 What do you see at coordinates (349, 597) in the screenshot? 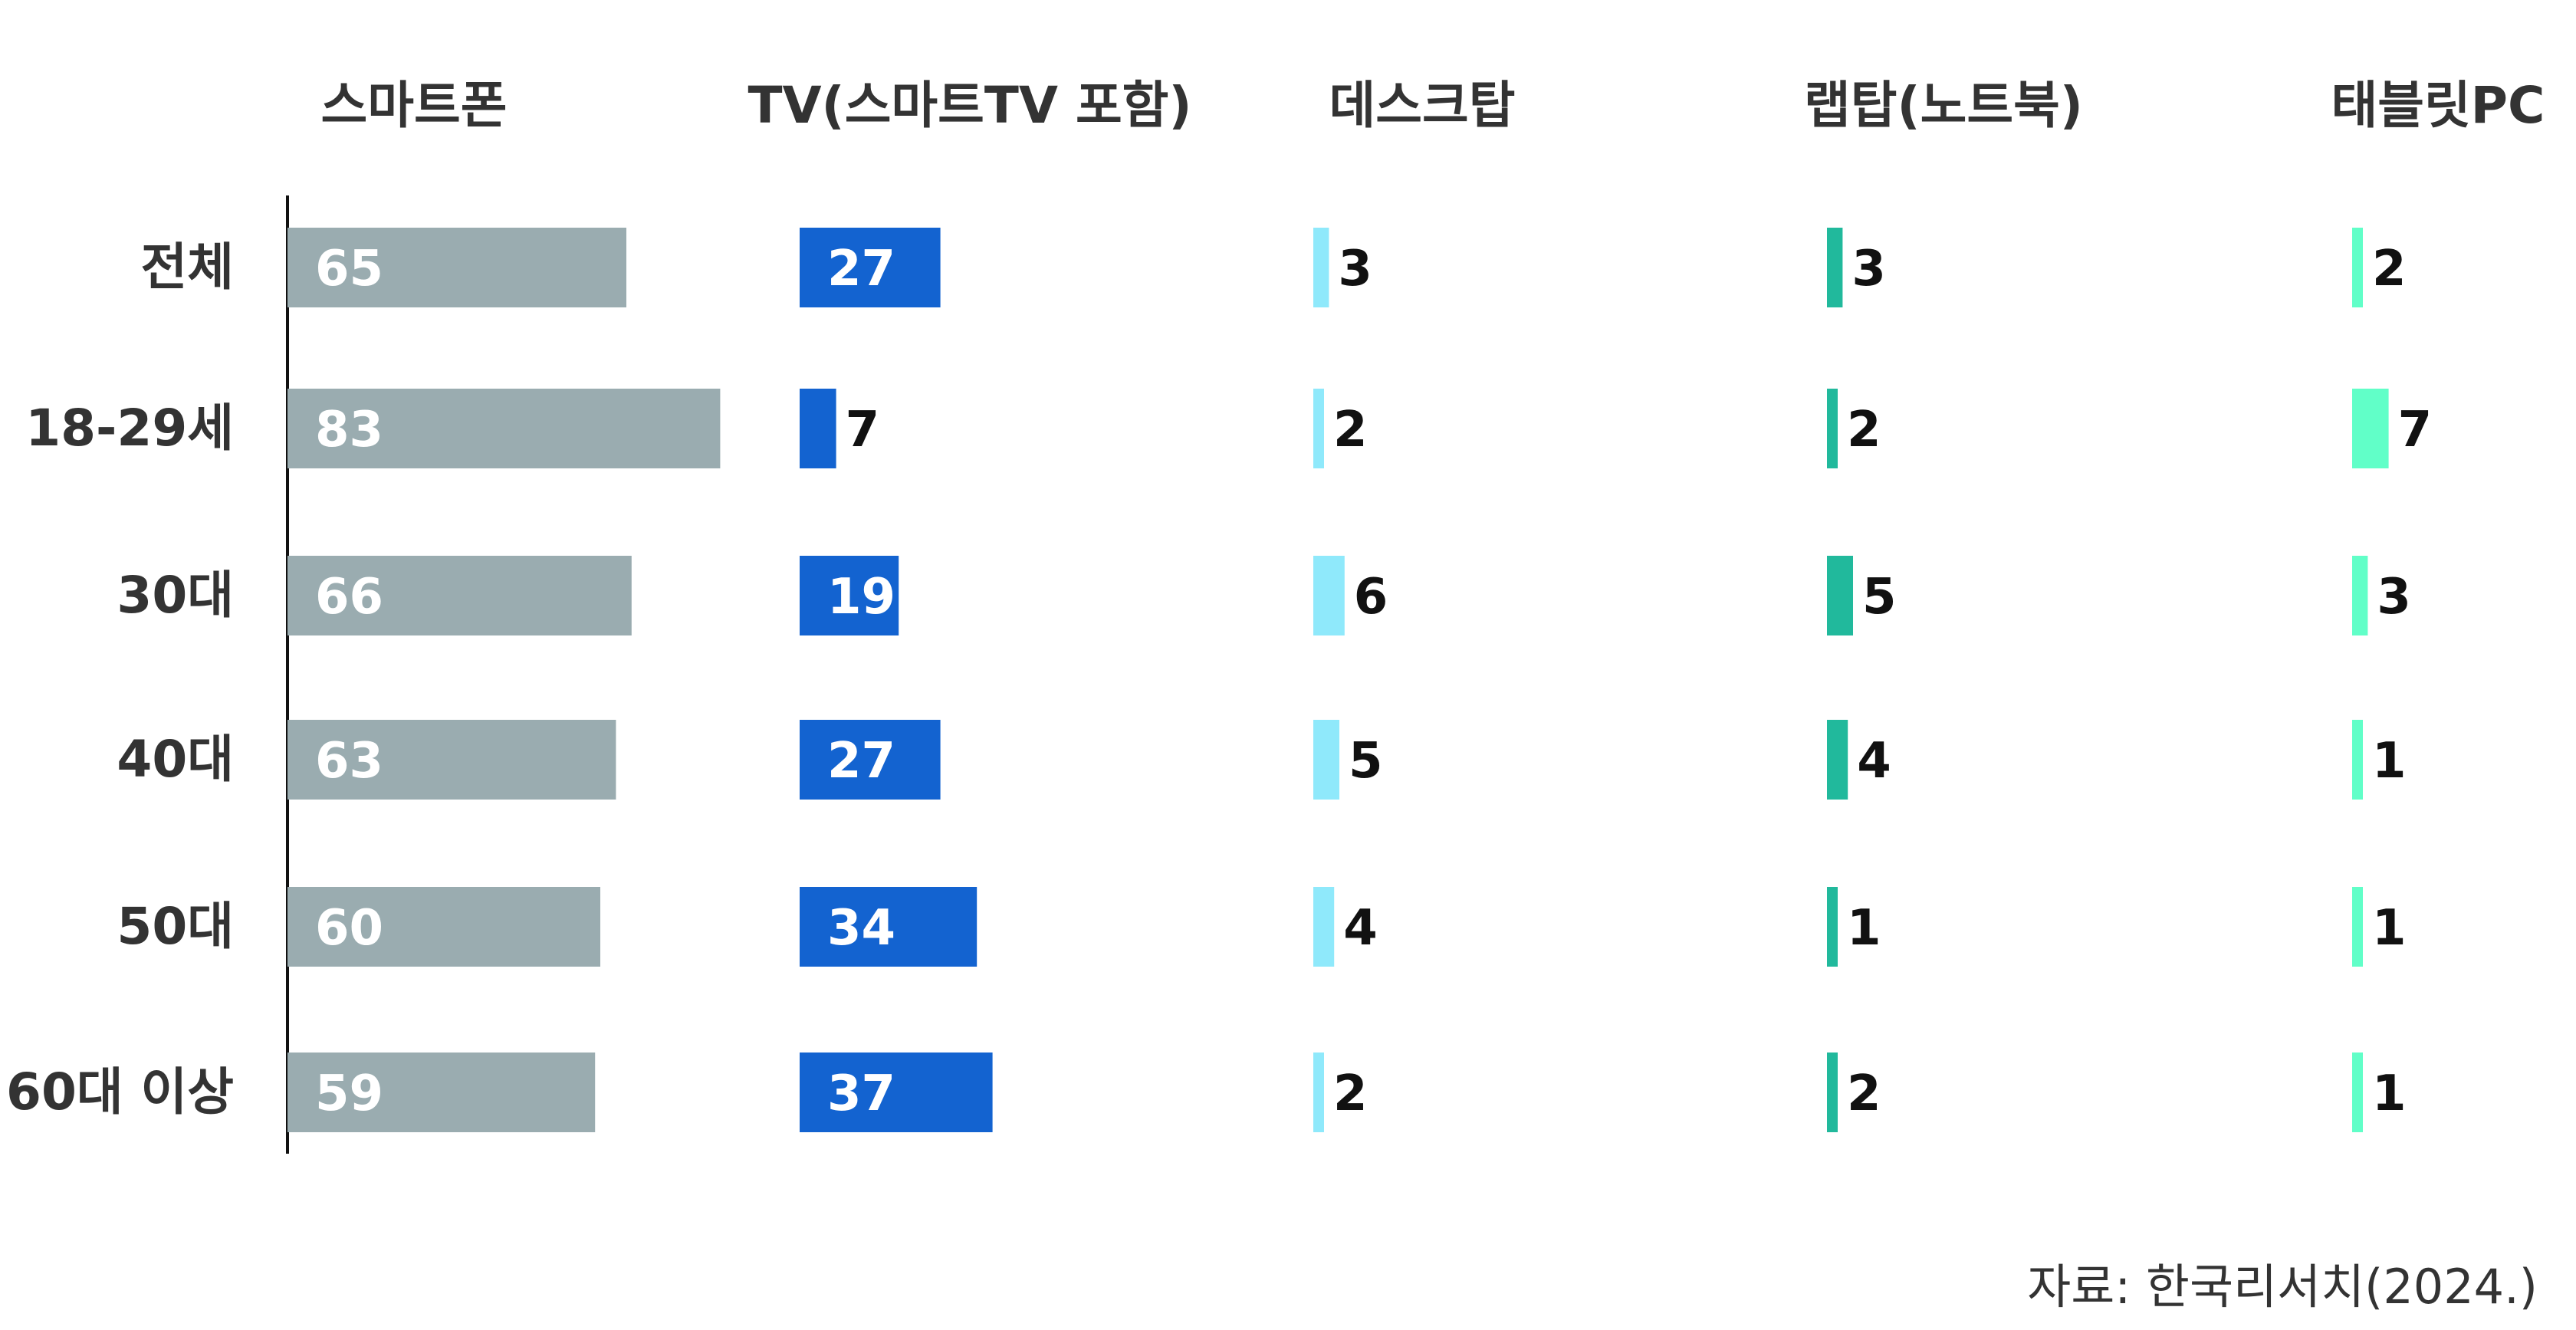
I see `data-label: 66` at bounding box center [349, 597].